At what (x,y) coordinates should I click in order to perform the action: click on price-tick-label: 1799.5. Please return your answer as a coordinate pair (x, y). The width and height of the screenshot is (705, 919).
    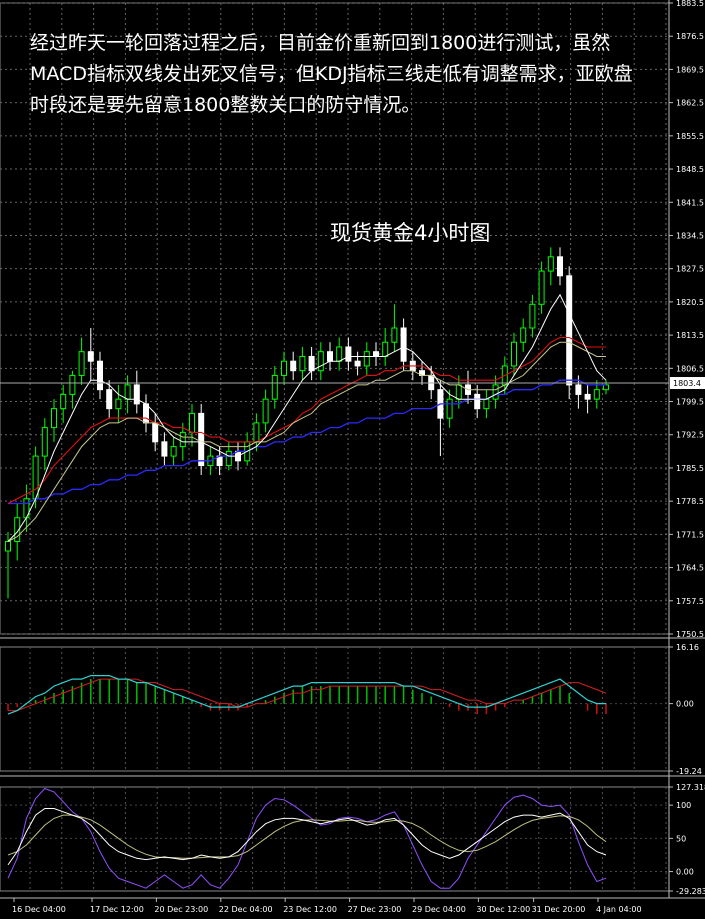
    Looking at the image, I should click on (690, 402).